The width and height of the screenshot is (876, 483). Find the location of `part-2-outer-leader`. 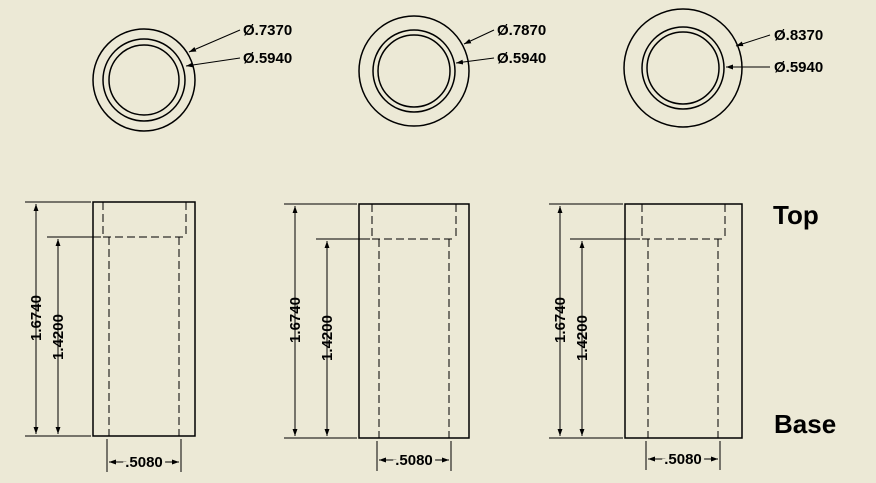

part-2-outer-leader is located at coordinates (479, 37).